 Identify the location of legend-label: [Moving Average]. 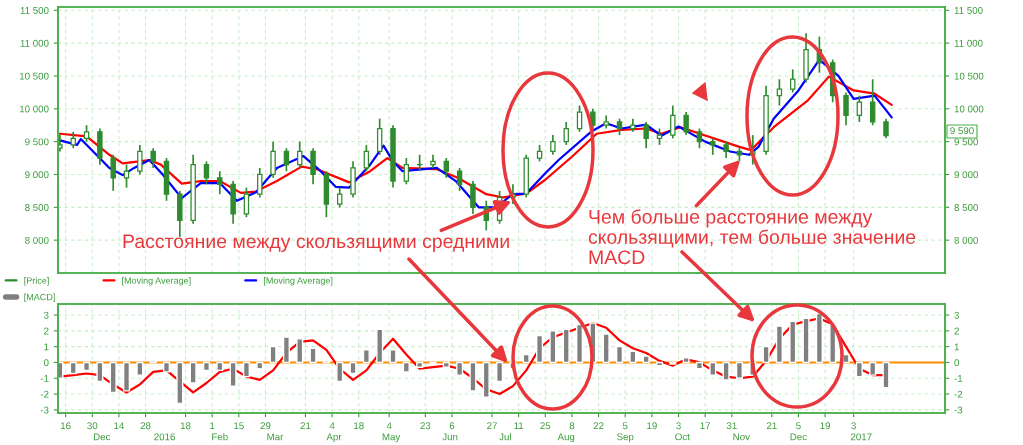
(298, 281).